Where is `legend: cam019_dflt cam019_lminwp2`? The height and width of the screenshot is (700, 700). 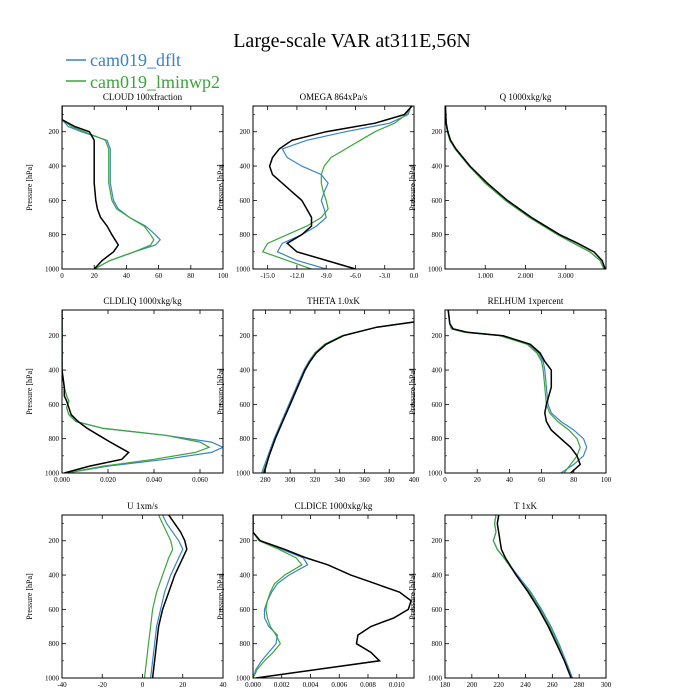 legend: cam019_dflt cam019_lminwp2 is located at coordinates (143, 71).